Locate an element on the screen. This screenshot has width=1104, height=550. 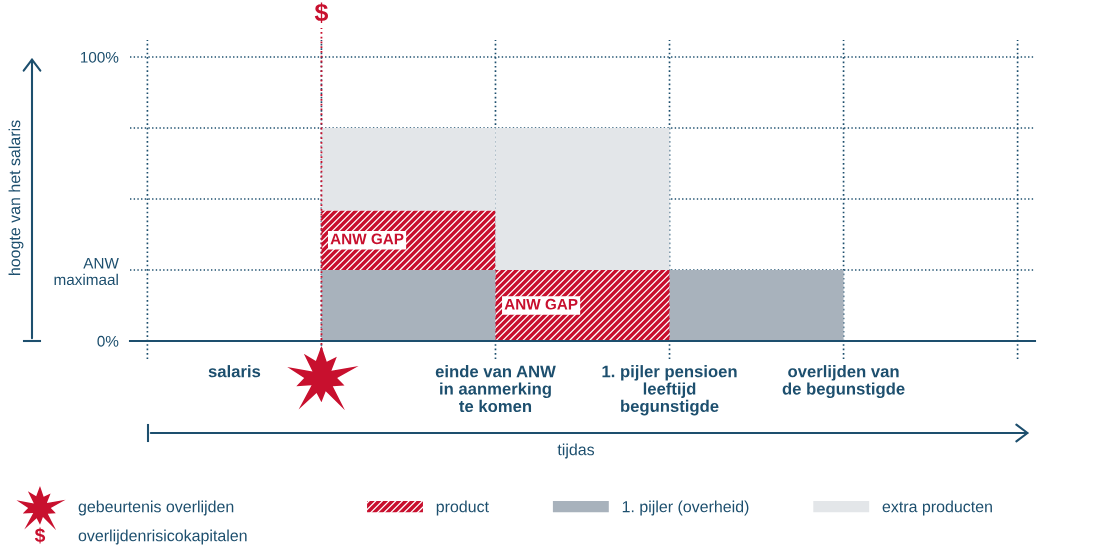
legend-label: product is located at coordinates (462, 508).